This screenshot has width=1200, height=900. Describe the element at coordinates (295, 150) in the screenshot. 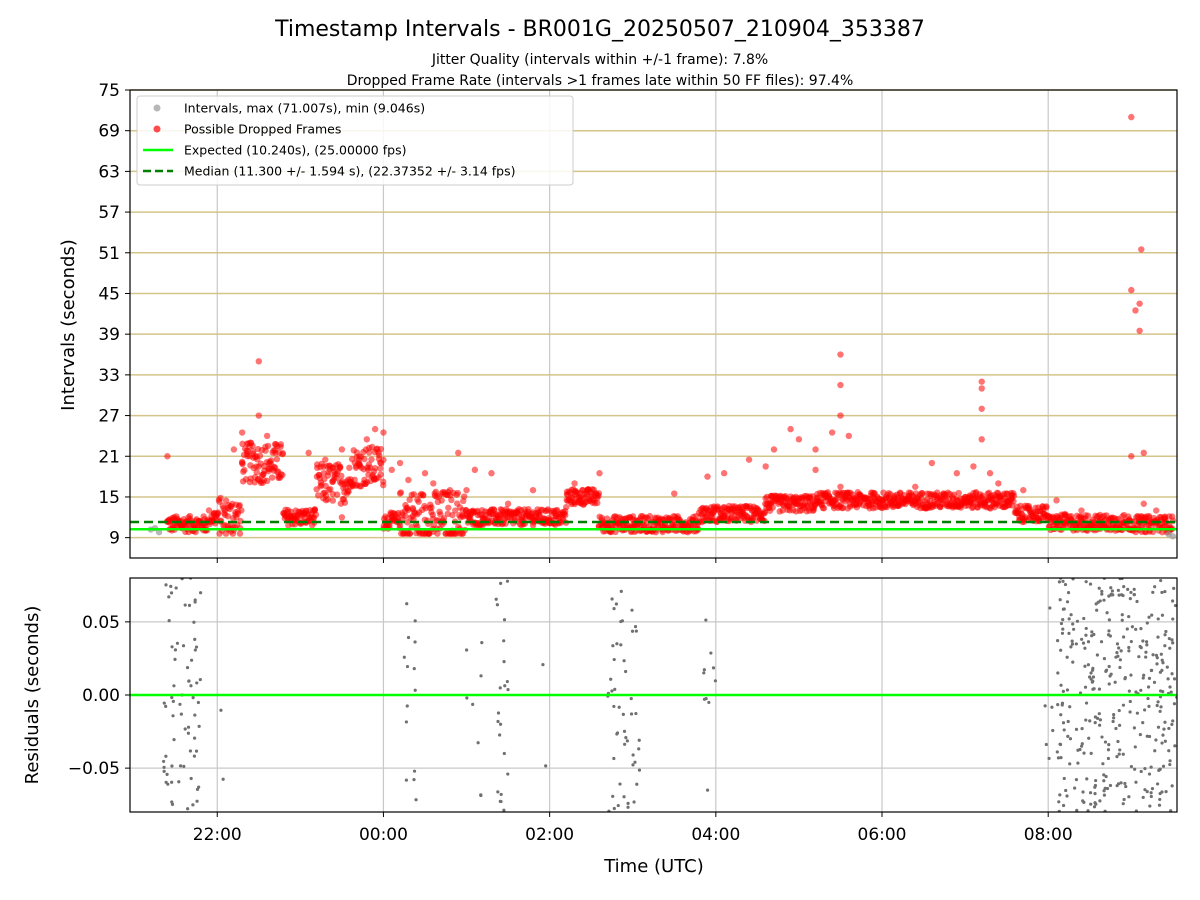

I see `legend-label: Expected (10.240s), (25.00000 fps)` at that location.